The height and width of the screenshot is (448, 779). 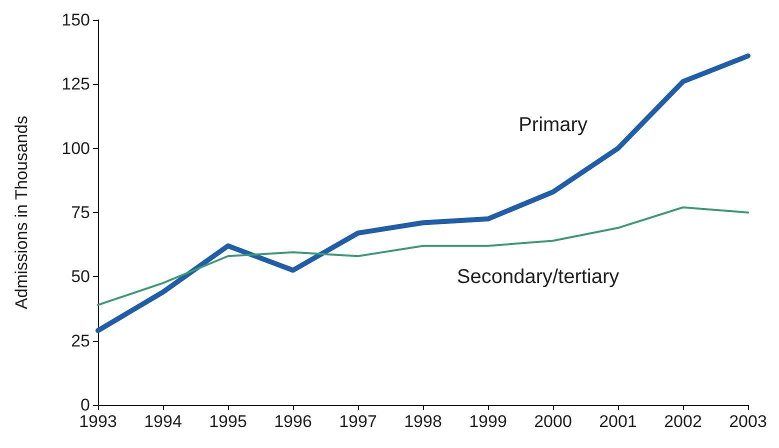 I want to click on y-tick-label: 0, so click(x=85, y=405).